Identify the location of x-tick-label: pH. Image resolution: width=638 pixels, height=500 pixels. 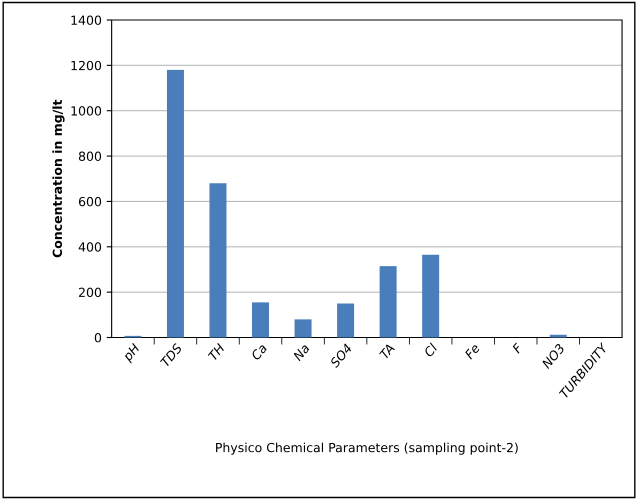
(132, 353).